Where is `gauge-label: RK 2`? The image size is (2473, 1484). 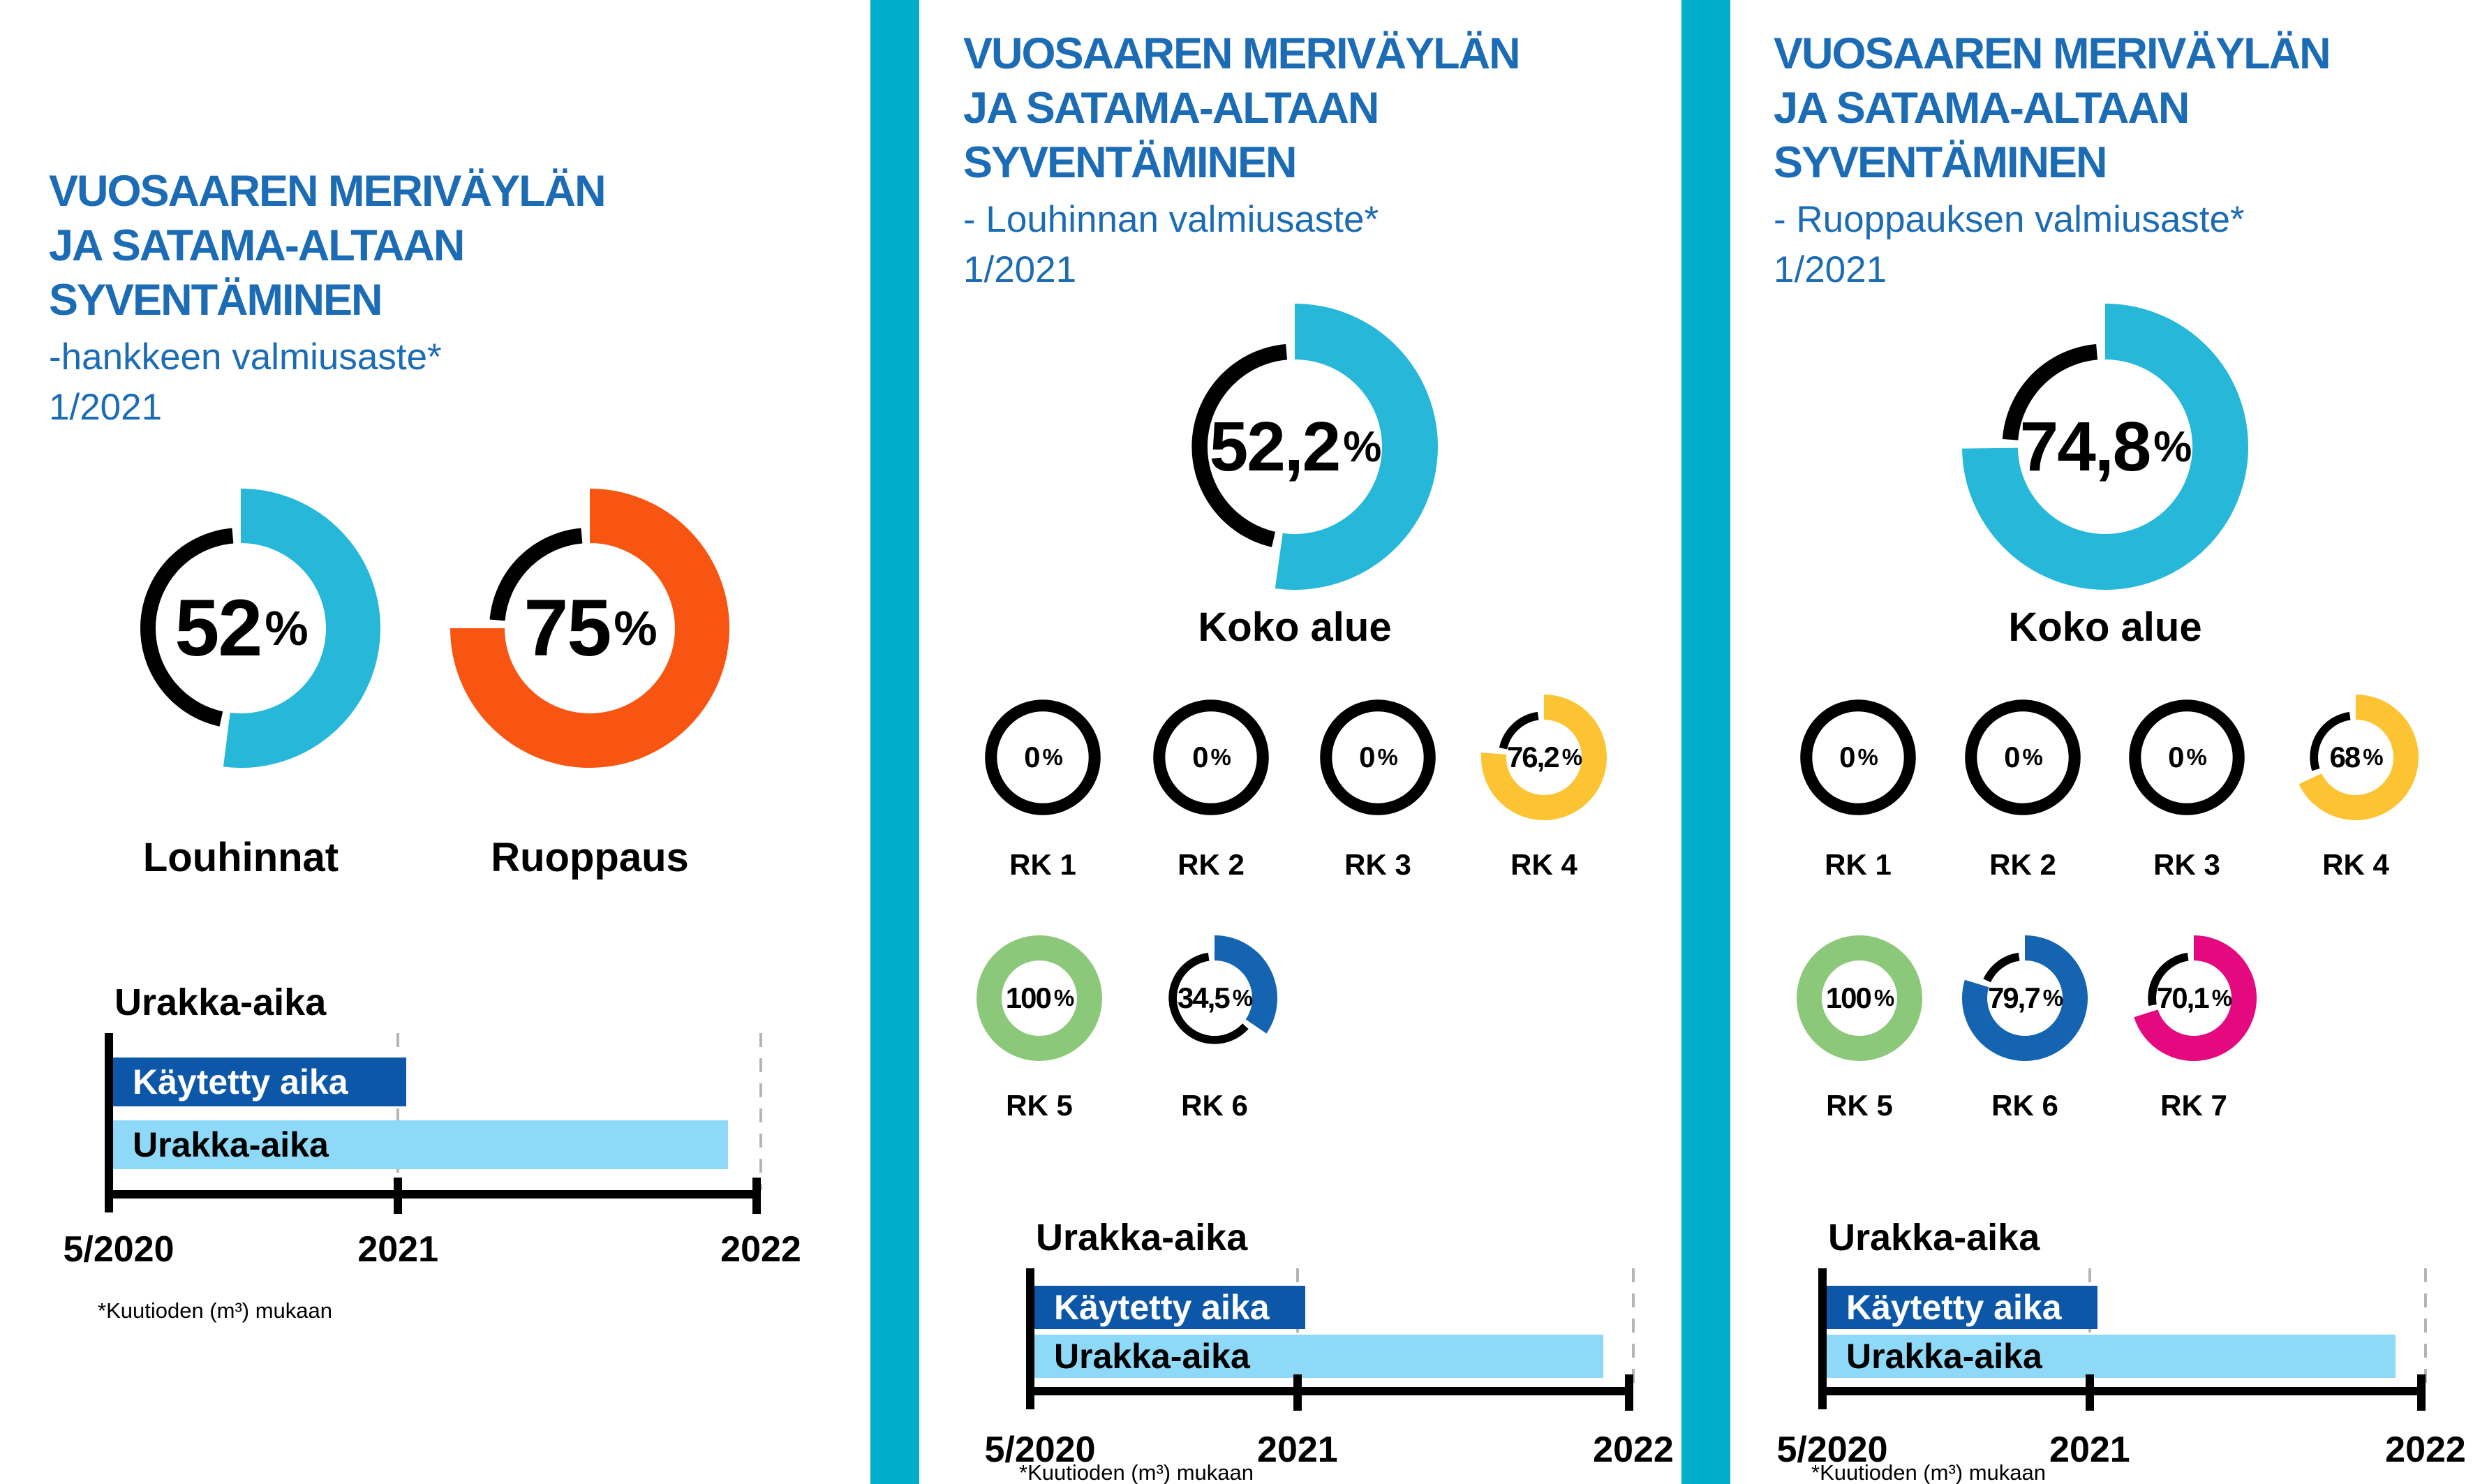
gauge-label: RK 2 is located at coordinates (1211, 864).